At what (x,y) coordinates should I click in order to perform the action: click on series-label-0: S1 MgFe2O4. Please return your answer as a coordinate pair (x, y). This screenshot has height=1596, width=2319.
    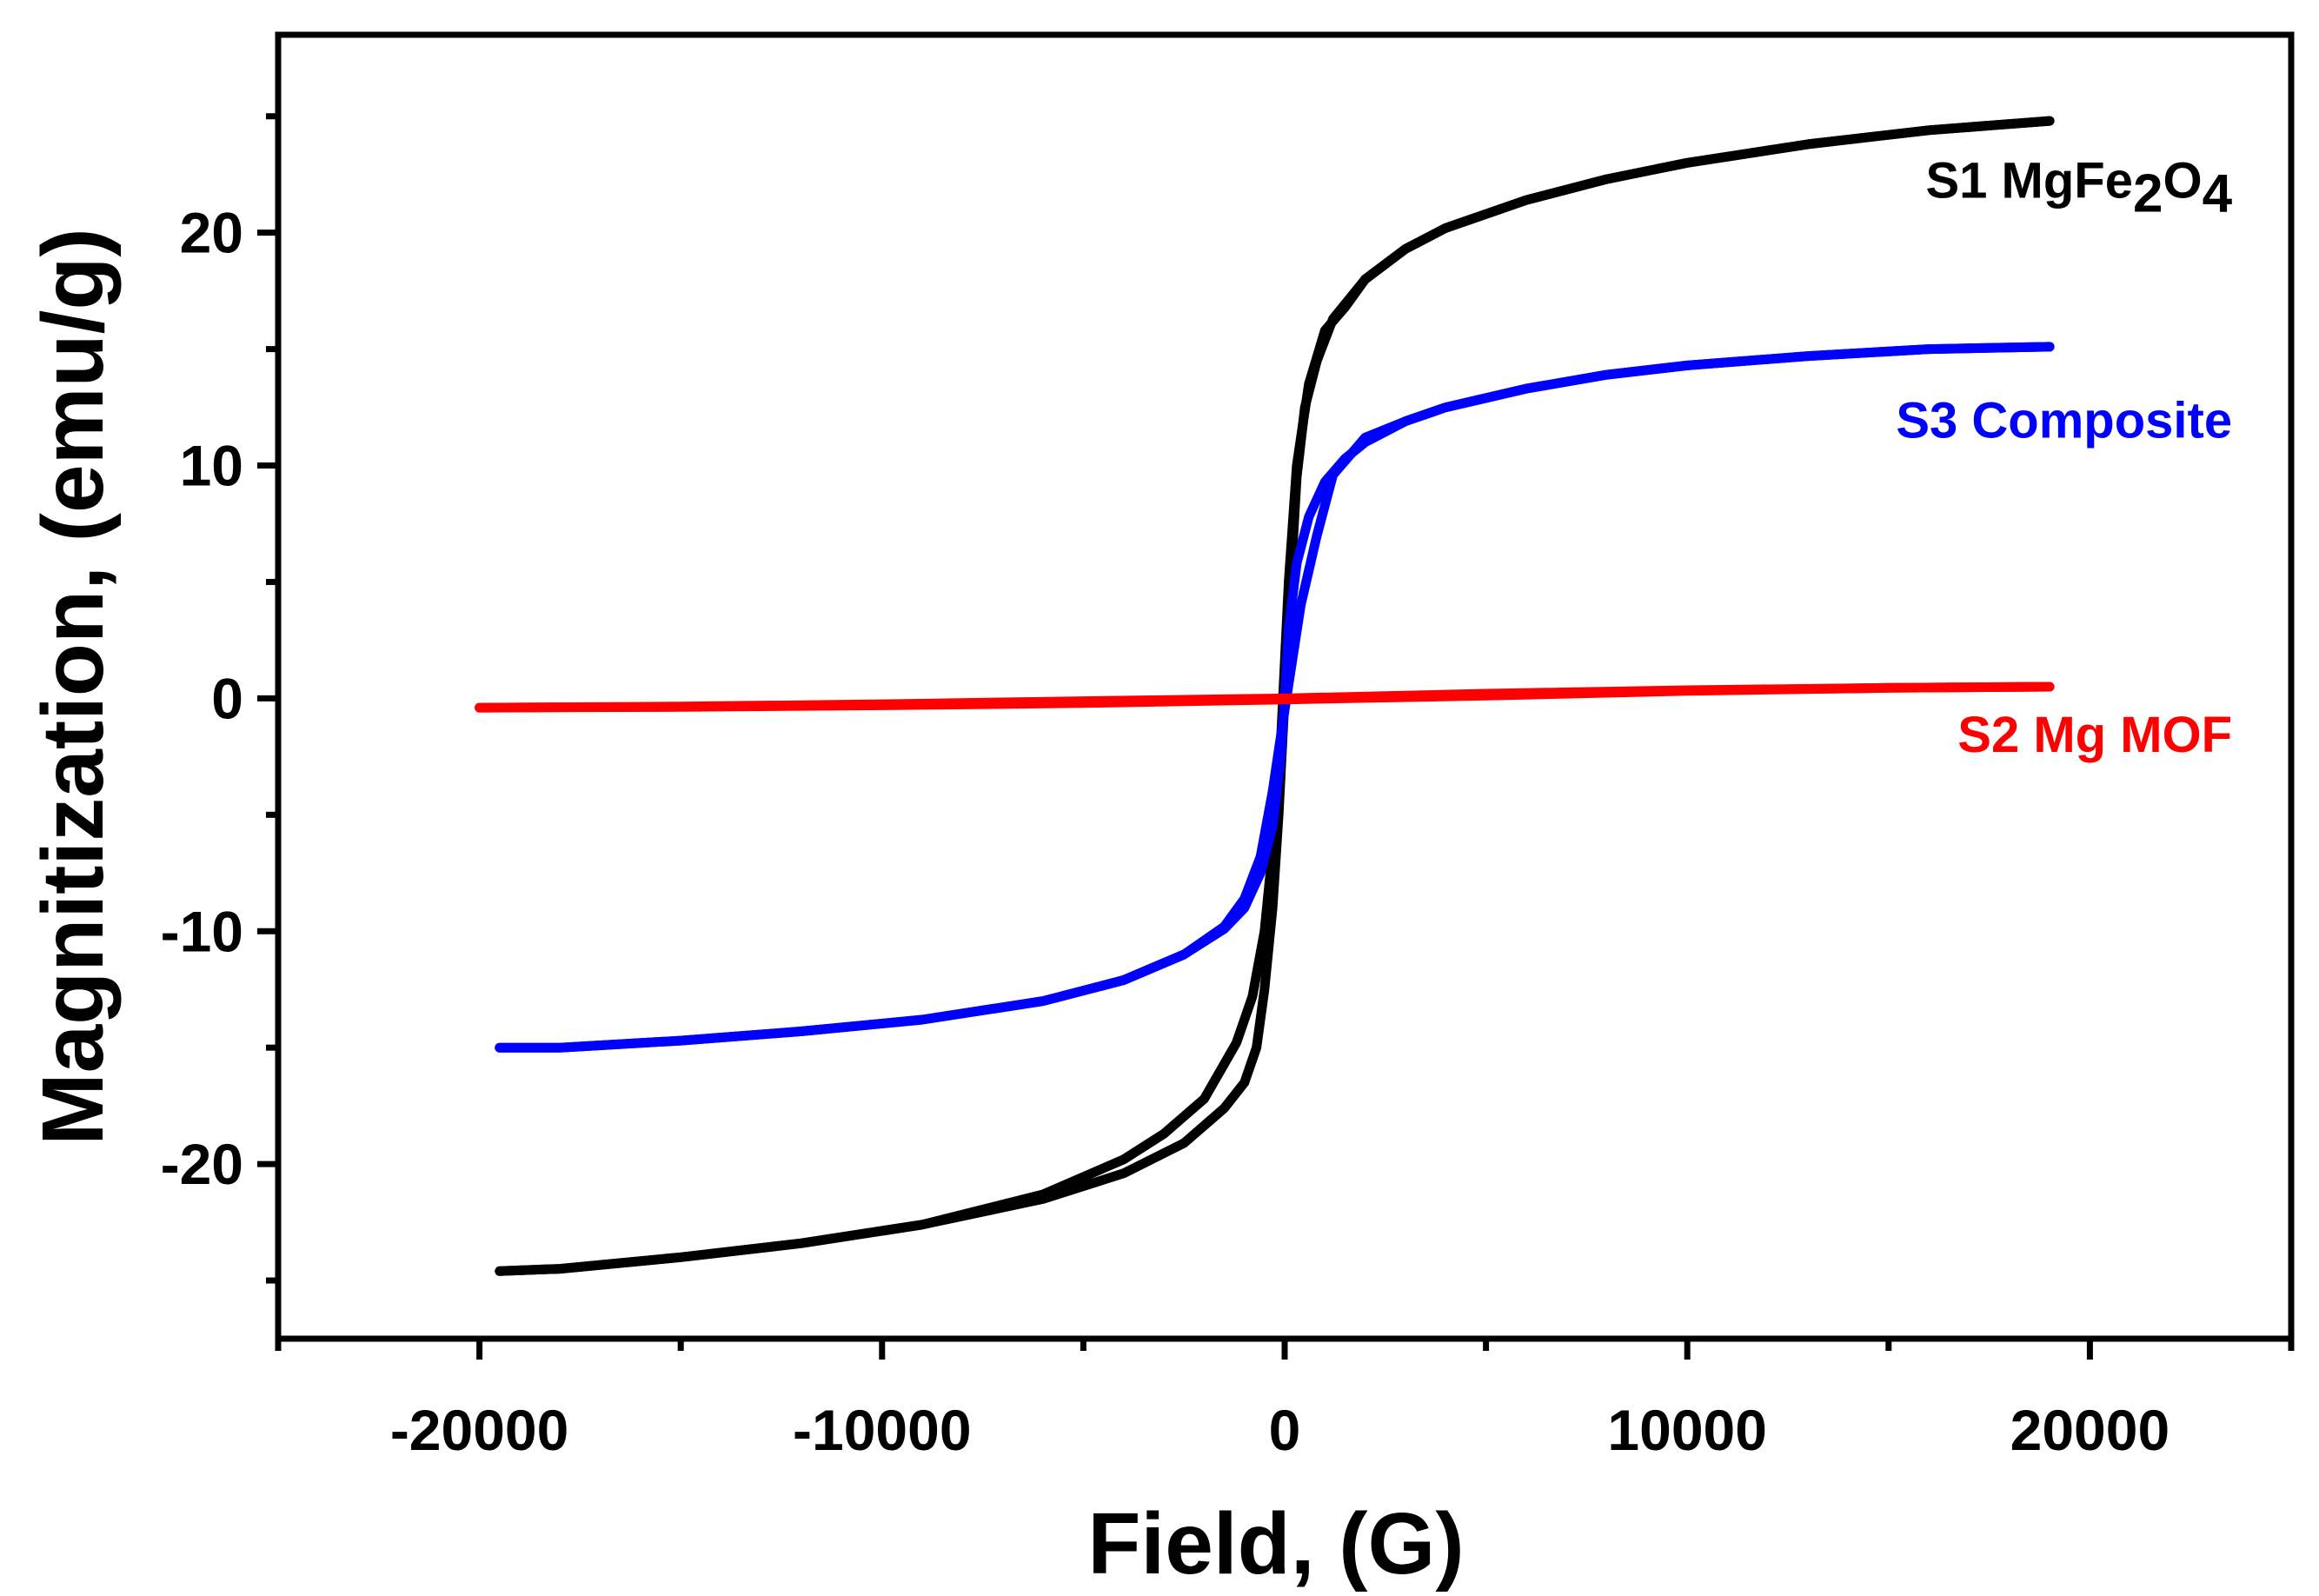
    Looking at the image, I should click on (2079, 188).